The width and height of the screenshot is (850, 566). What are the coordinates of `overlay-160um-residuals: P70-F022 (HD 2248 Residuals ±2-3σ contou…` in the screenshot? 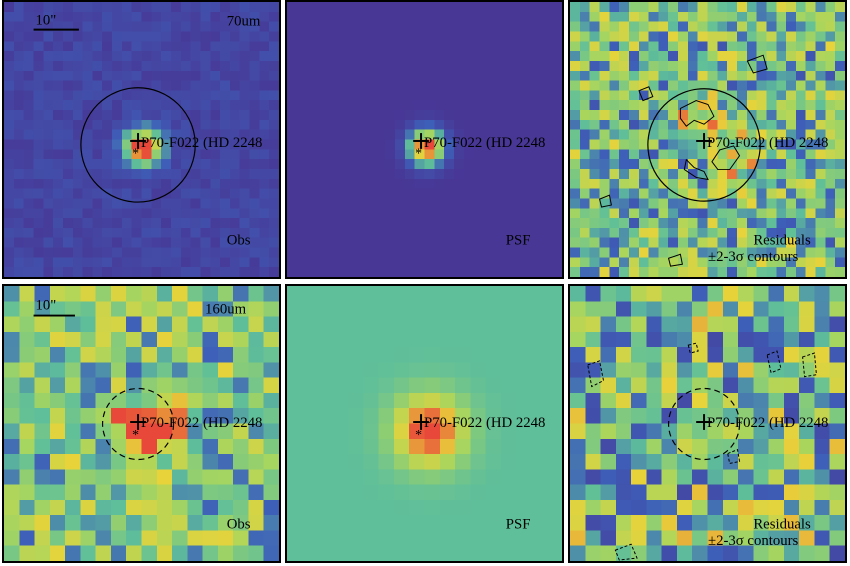 It's located at (707, 451).